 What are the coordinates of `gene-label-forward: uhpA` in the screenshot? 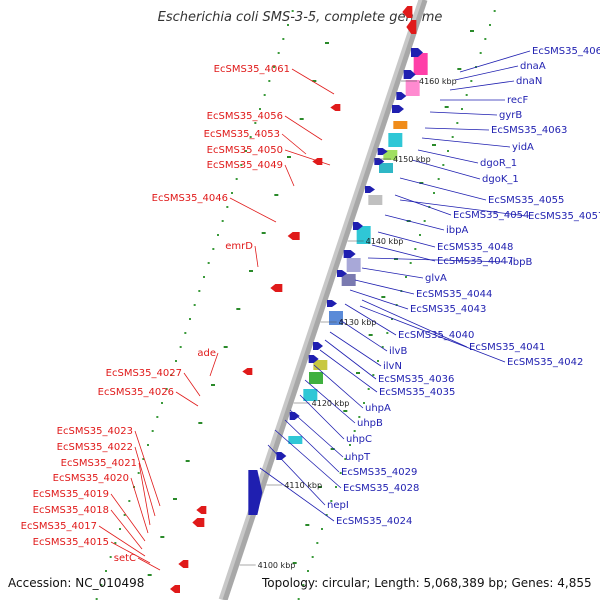 It's located at (378, 408).